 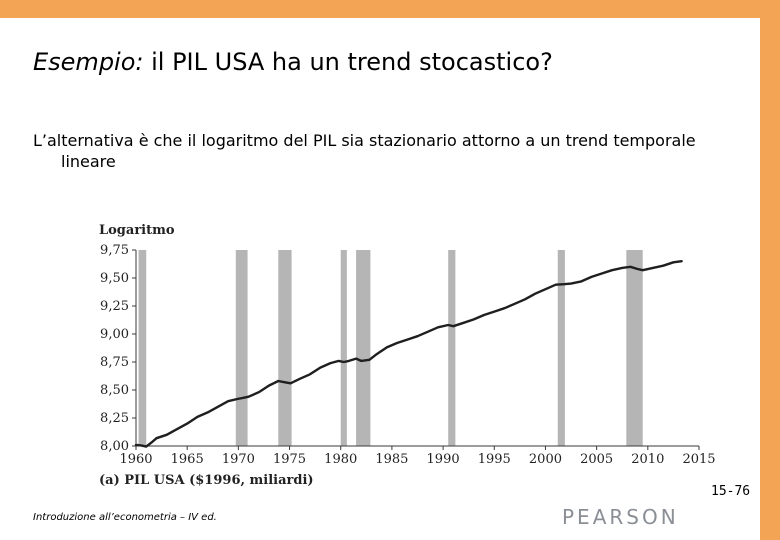 I want to click on x-tick-label: 1990, so click(x=443, y=459).